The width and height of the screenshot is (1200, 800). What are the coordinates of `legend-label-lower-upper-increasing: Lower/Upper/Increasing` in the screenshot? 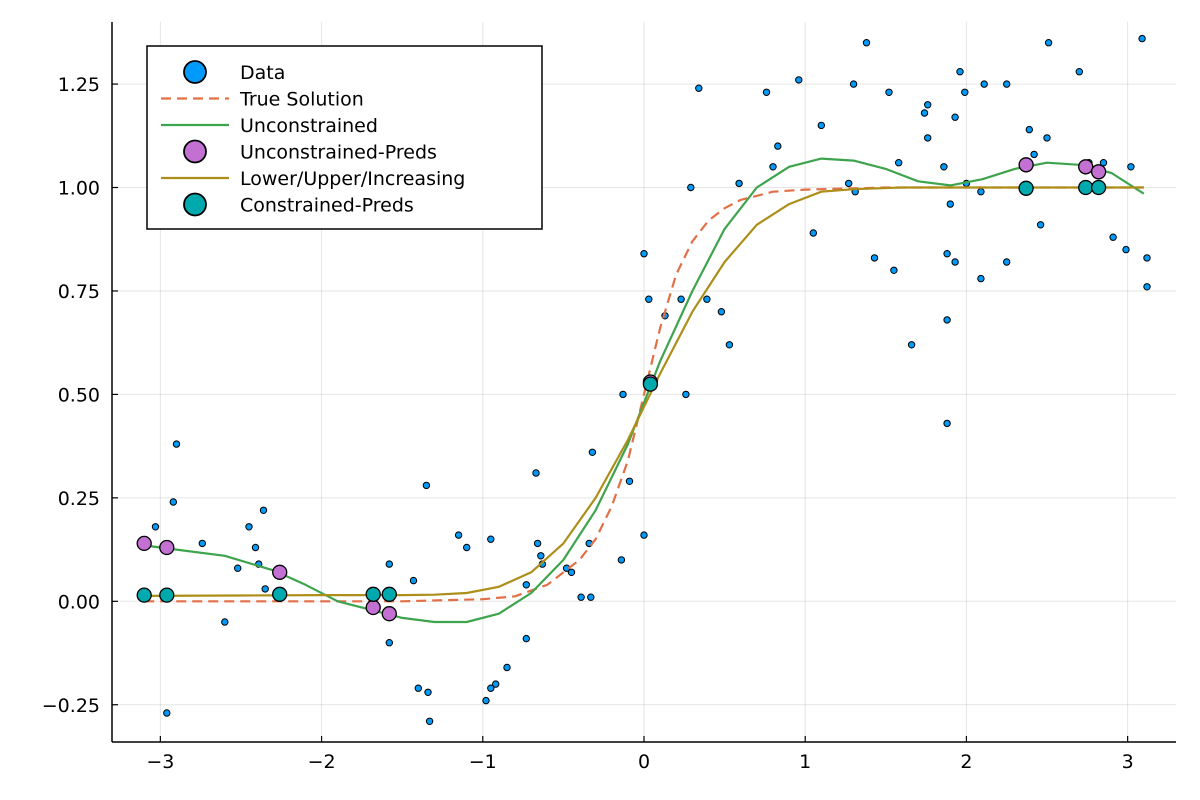 It's located at (352, 179).